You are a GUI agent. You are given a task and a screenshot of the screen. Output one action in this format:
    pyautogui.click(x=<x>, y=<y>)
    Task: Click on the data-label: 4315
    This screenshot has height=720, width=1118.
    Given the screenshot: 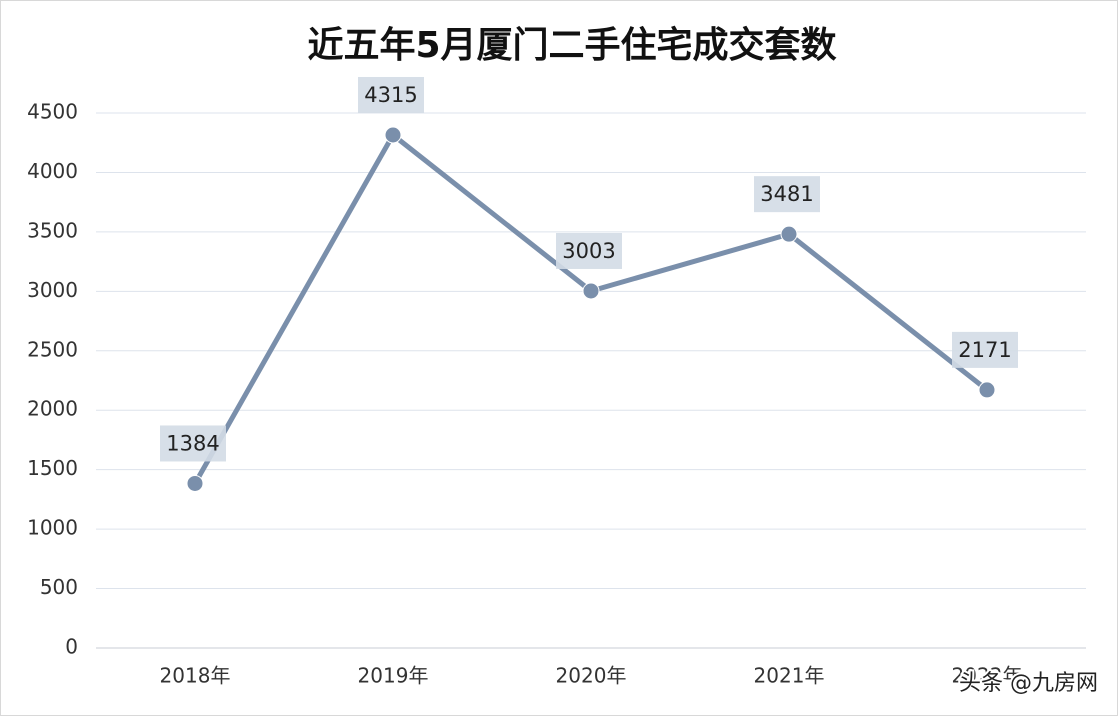 What is the action you would take?
    pyautogui.click(x=390, y=95)
    